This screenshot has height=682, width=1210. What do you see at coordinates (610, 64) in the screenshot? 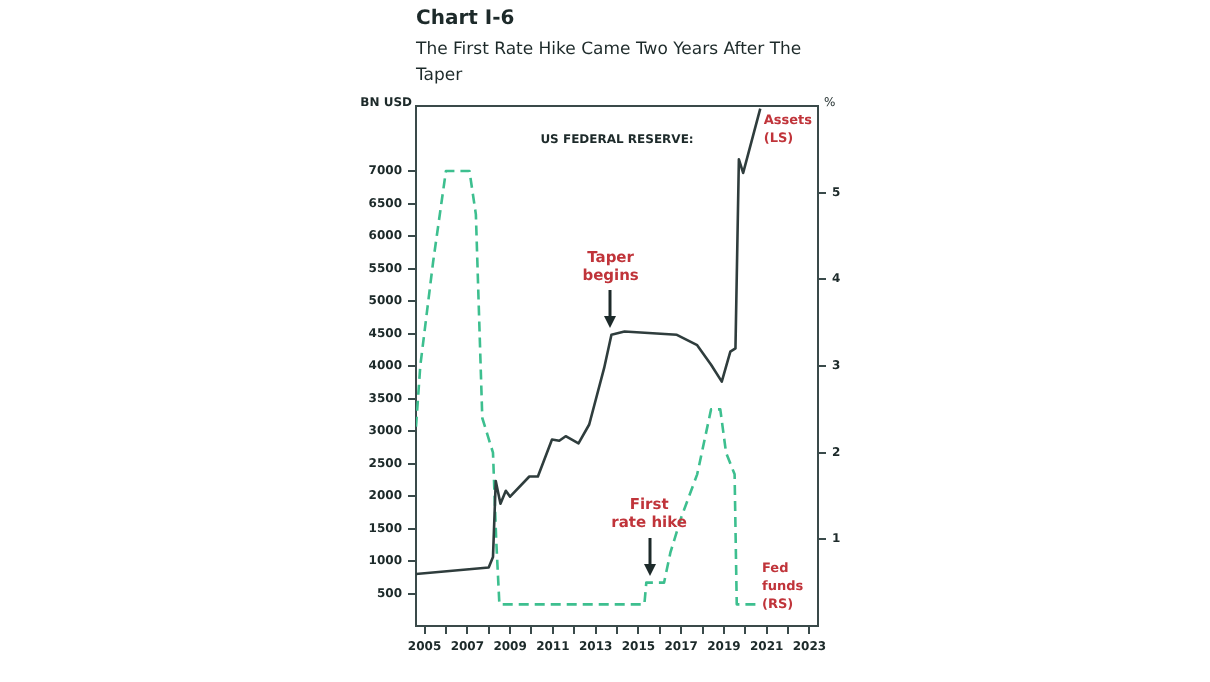
I see `chart-subtitle: The First Rate Hike Came Two Years After The Taper` at bounding box center [610, 64].